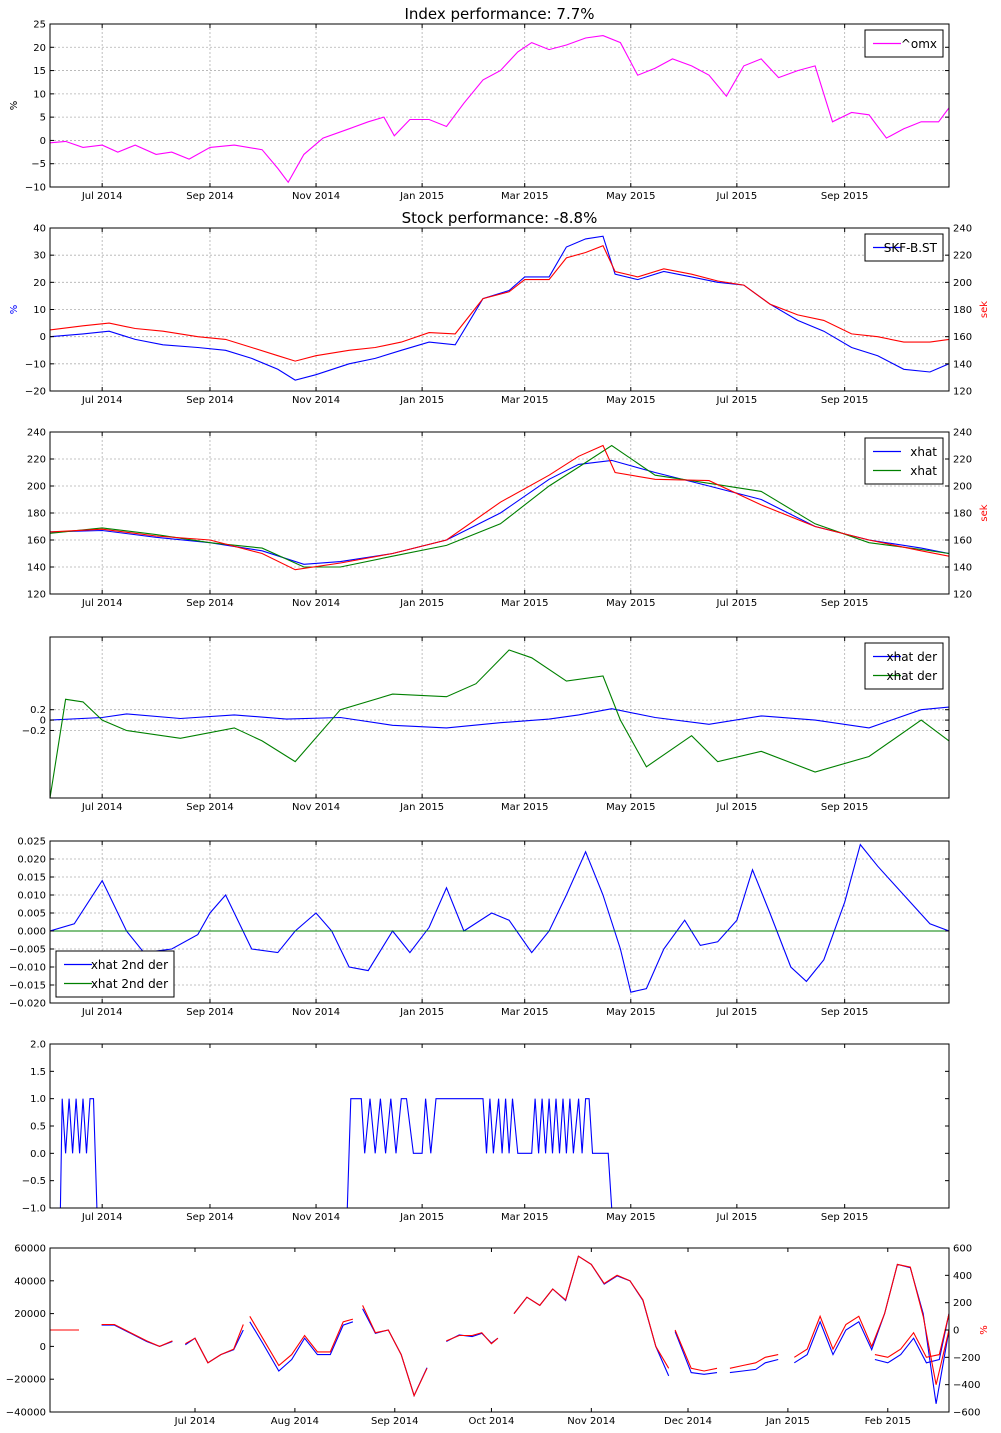  What do you see at coordinates (35, 392) in the screenshot?
I see `y-tick-label: −20` at bounding box center [35, 392].